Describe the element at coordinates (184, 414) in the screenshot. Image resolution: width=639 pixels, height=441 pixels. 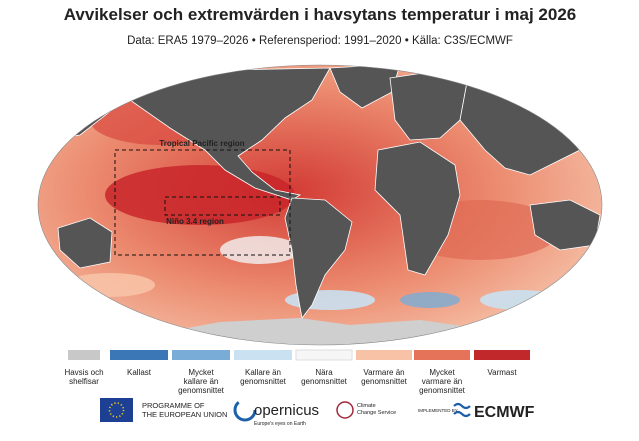
I see `text-line: THE EUROPEAN UNION` at that location.